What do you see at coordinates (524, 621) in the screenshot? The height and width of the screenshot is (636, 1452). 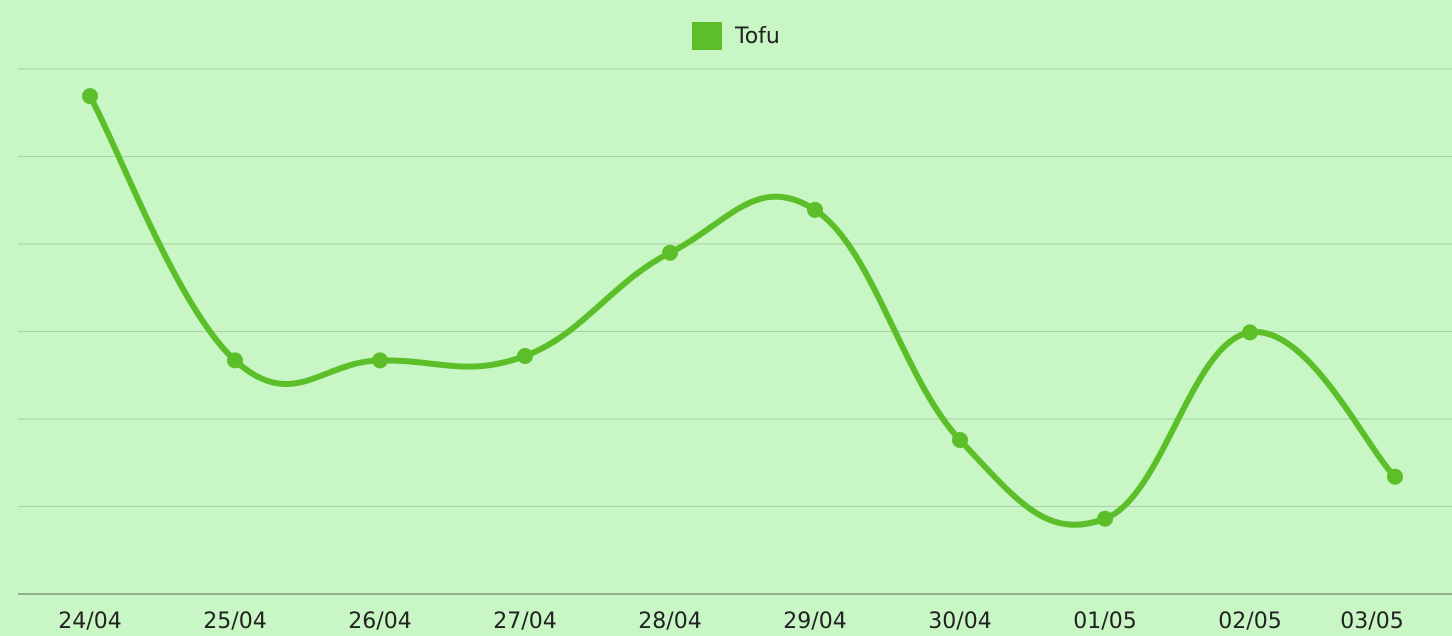 I see `x-tick-label: 27/04` at bounding box center [524, 621].